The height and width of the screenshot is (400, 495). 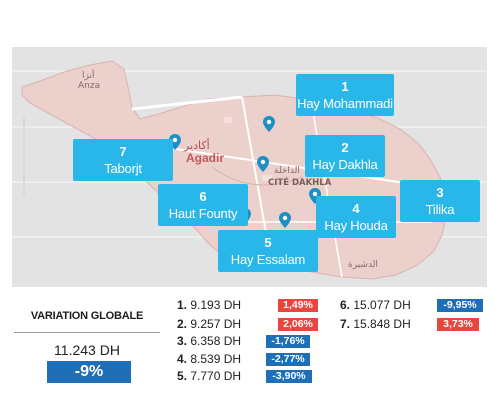 I want to click on callout-name: Haut Founty, so click(x=203, y=213).